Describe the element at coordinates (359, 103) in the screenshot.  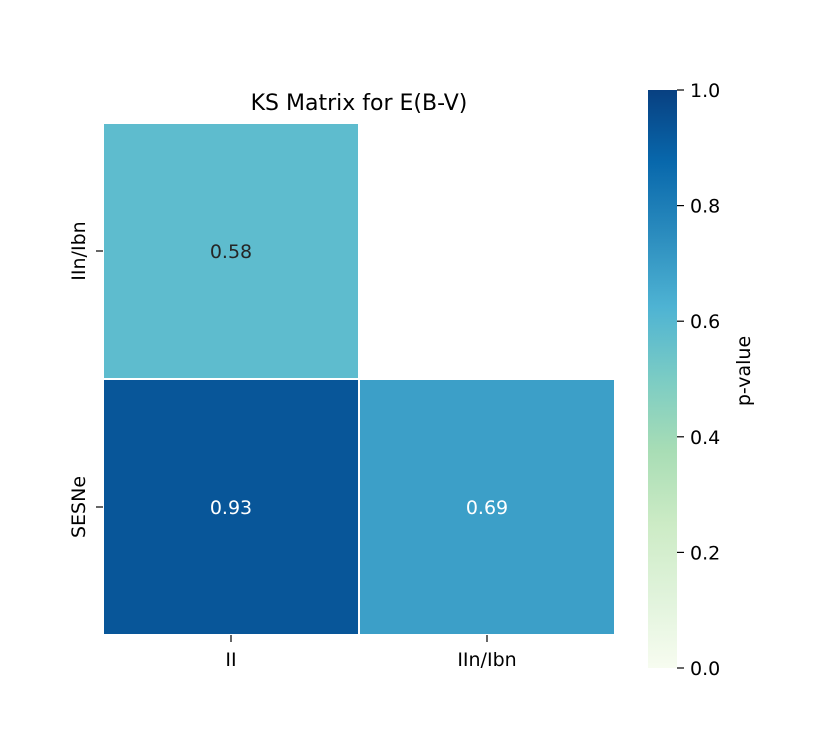
I see `chart-title: KS Matrix for E(B-V)` at that location.